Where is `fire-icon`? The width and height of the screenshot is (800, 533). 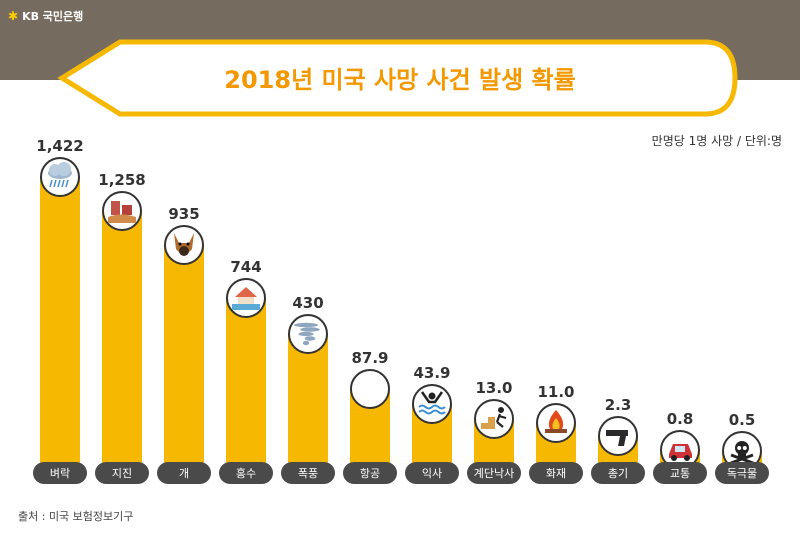
fire-icon is located at coordinates (556, 423).